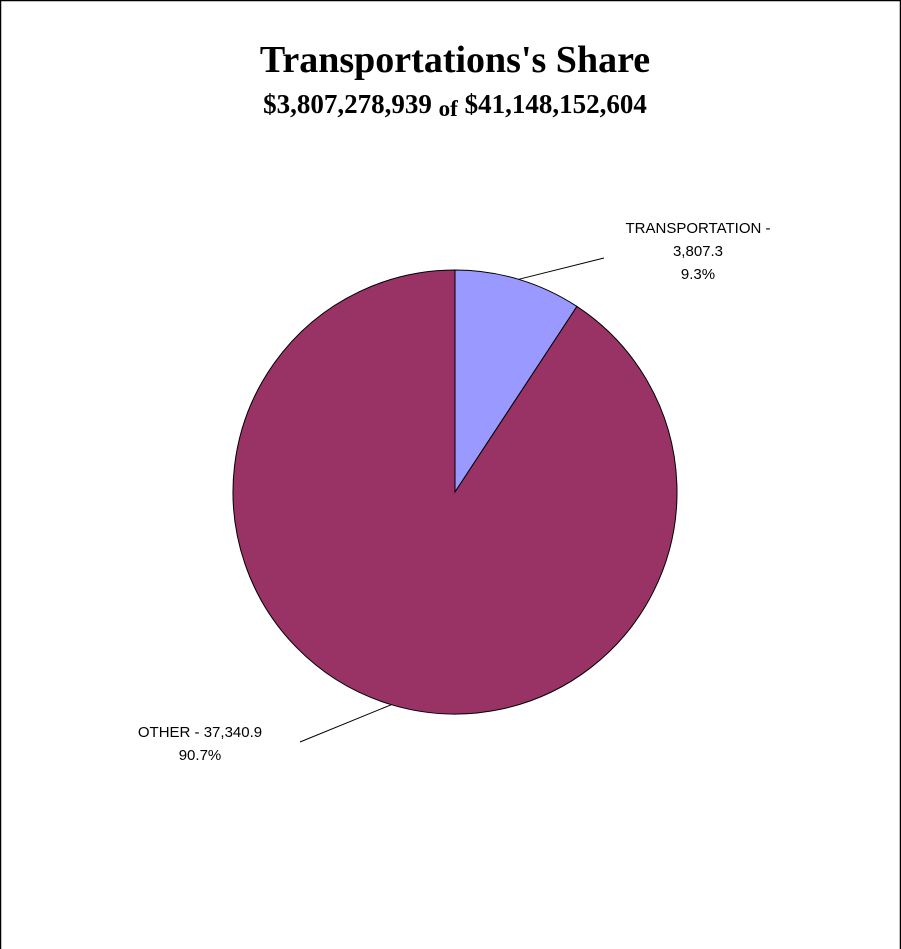  I want to click on subtitle-part: of, so click(449, 108).